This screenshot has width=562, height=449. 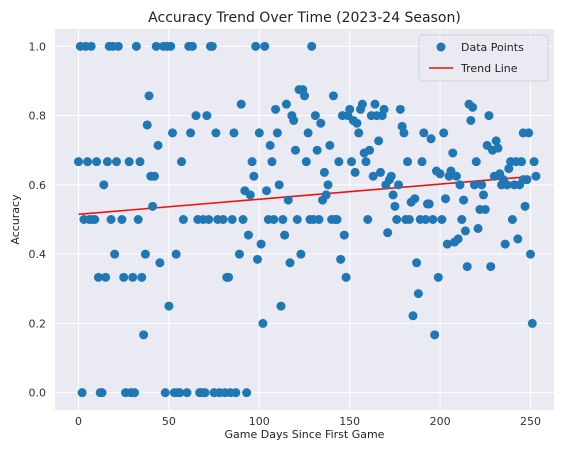 What do you see at coordinates (38, 393) in the screenshot?
I see `y-tick-label: 0.0` at bounding box center [38, 393].